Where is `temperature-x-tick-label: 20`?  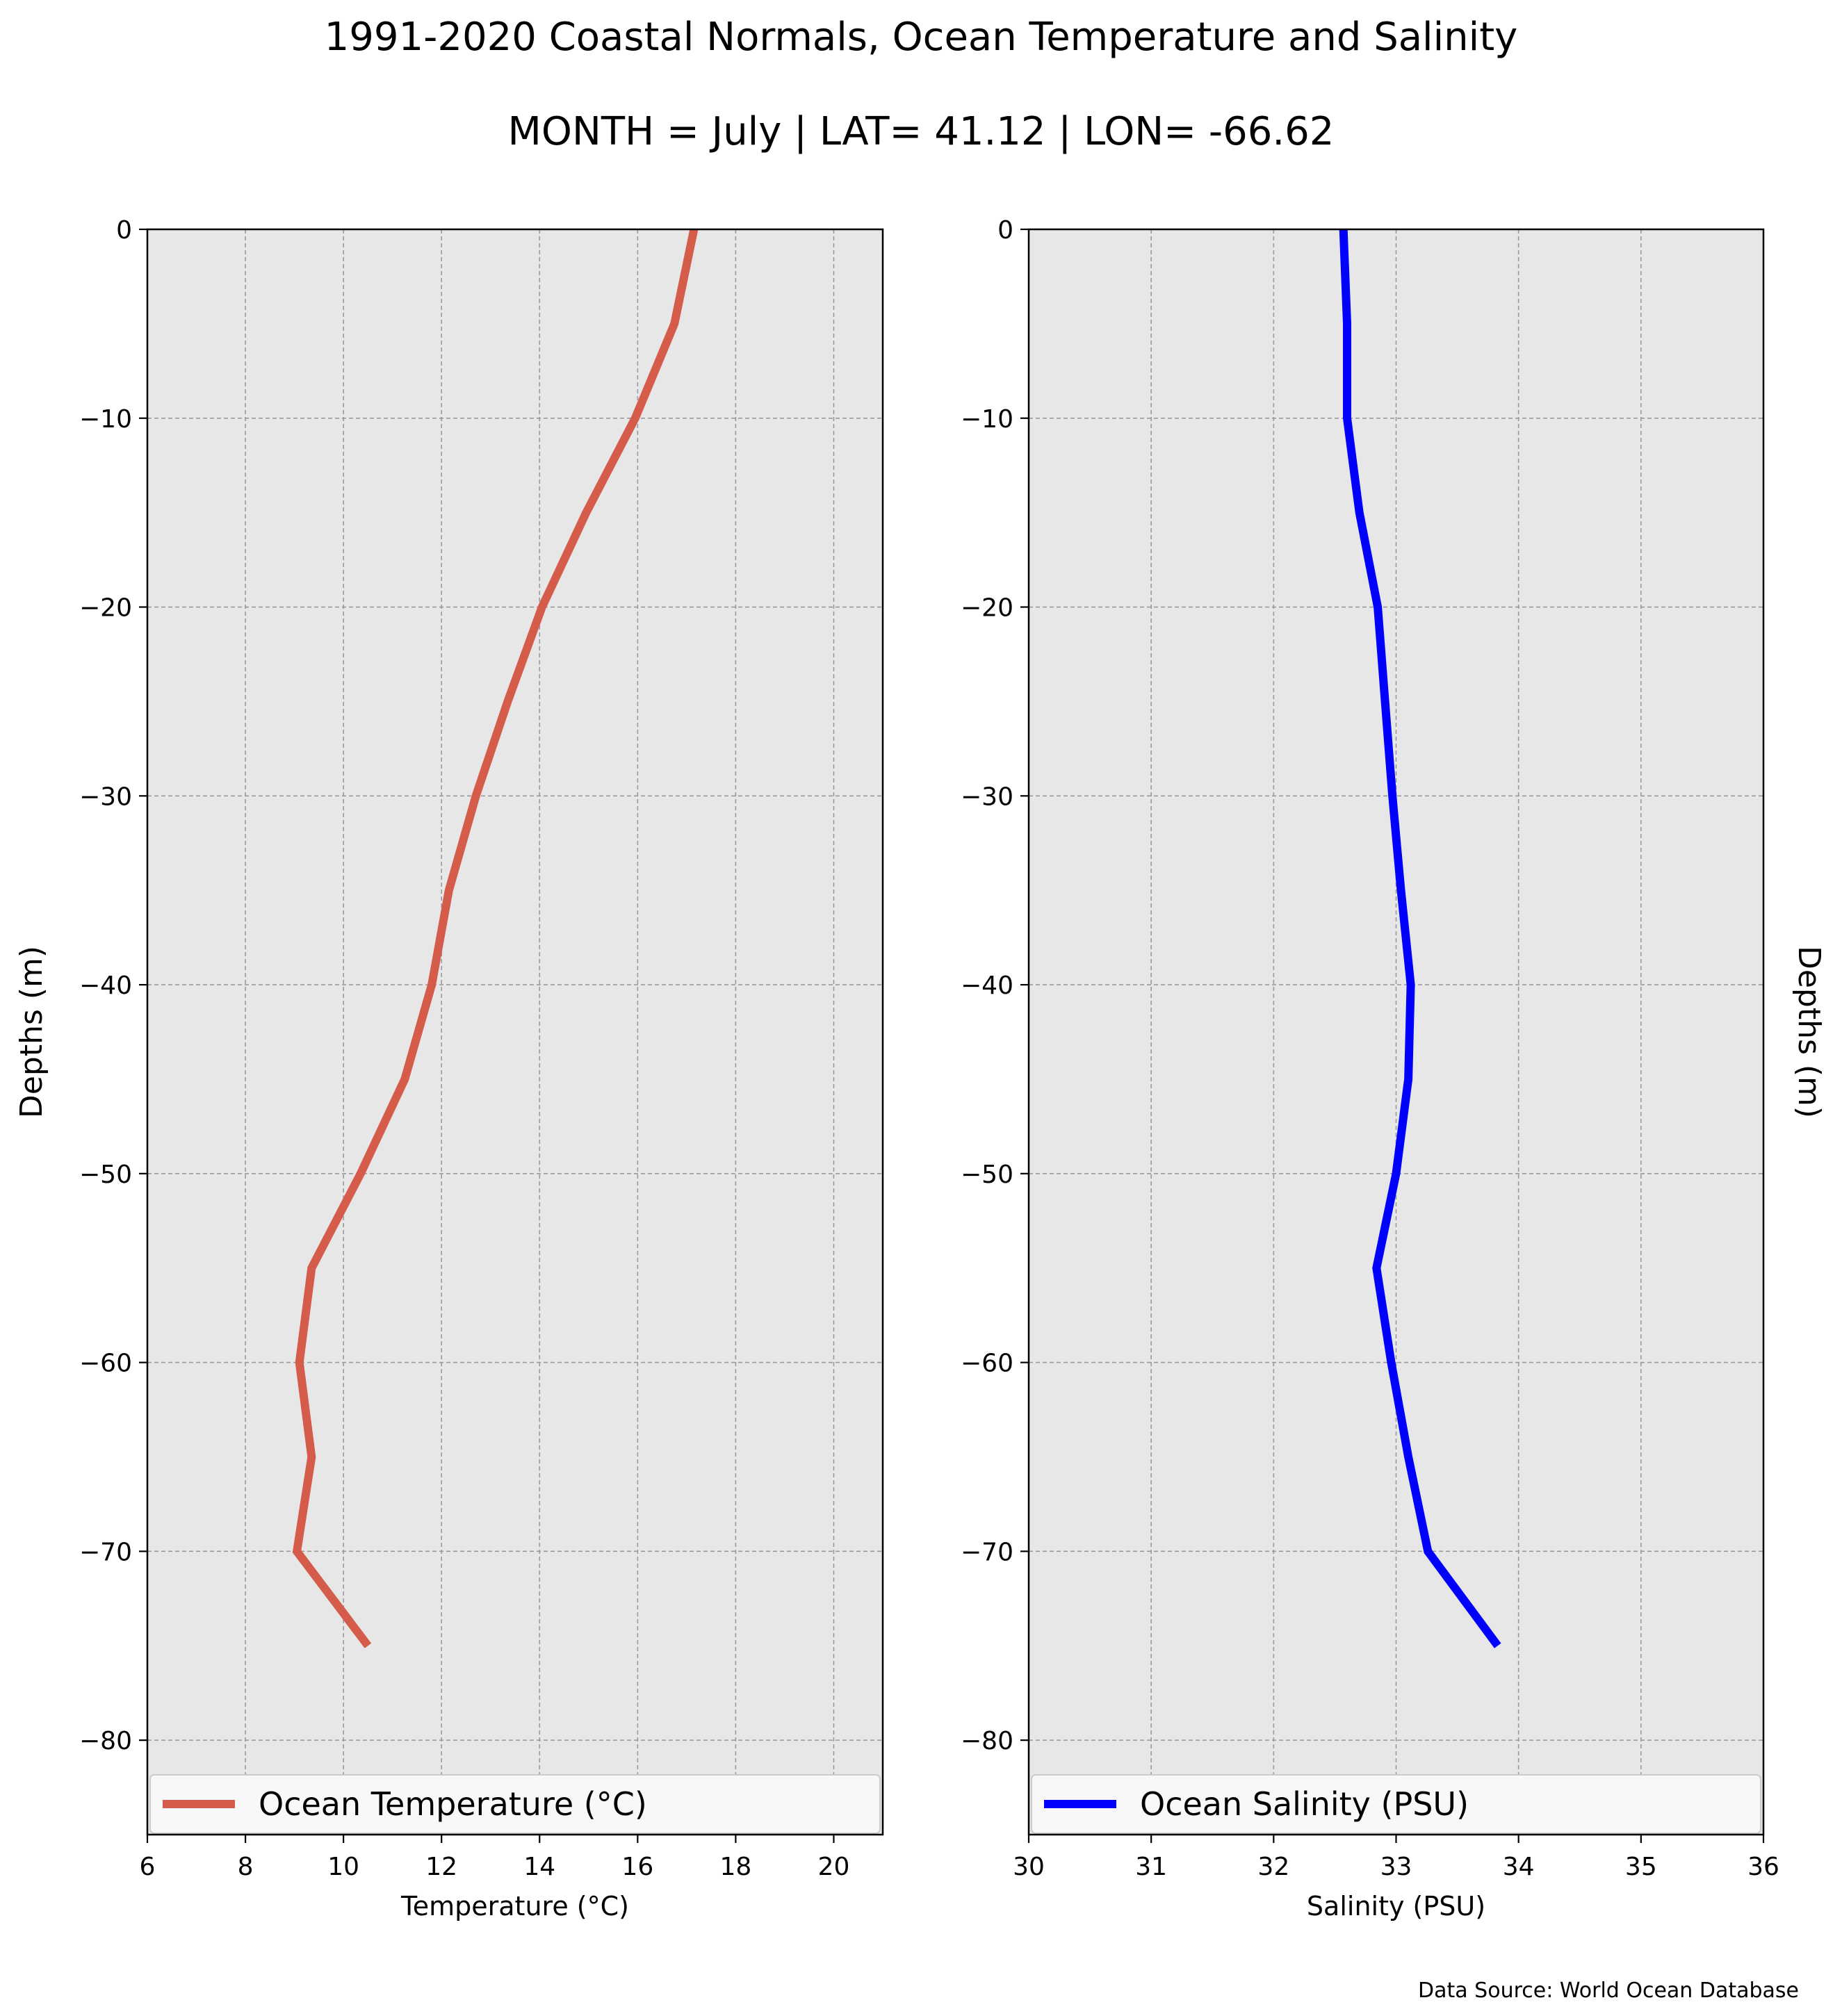 temperature-x-tick-label: 20 is located at coordinates (834, 1867).